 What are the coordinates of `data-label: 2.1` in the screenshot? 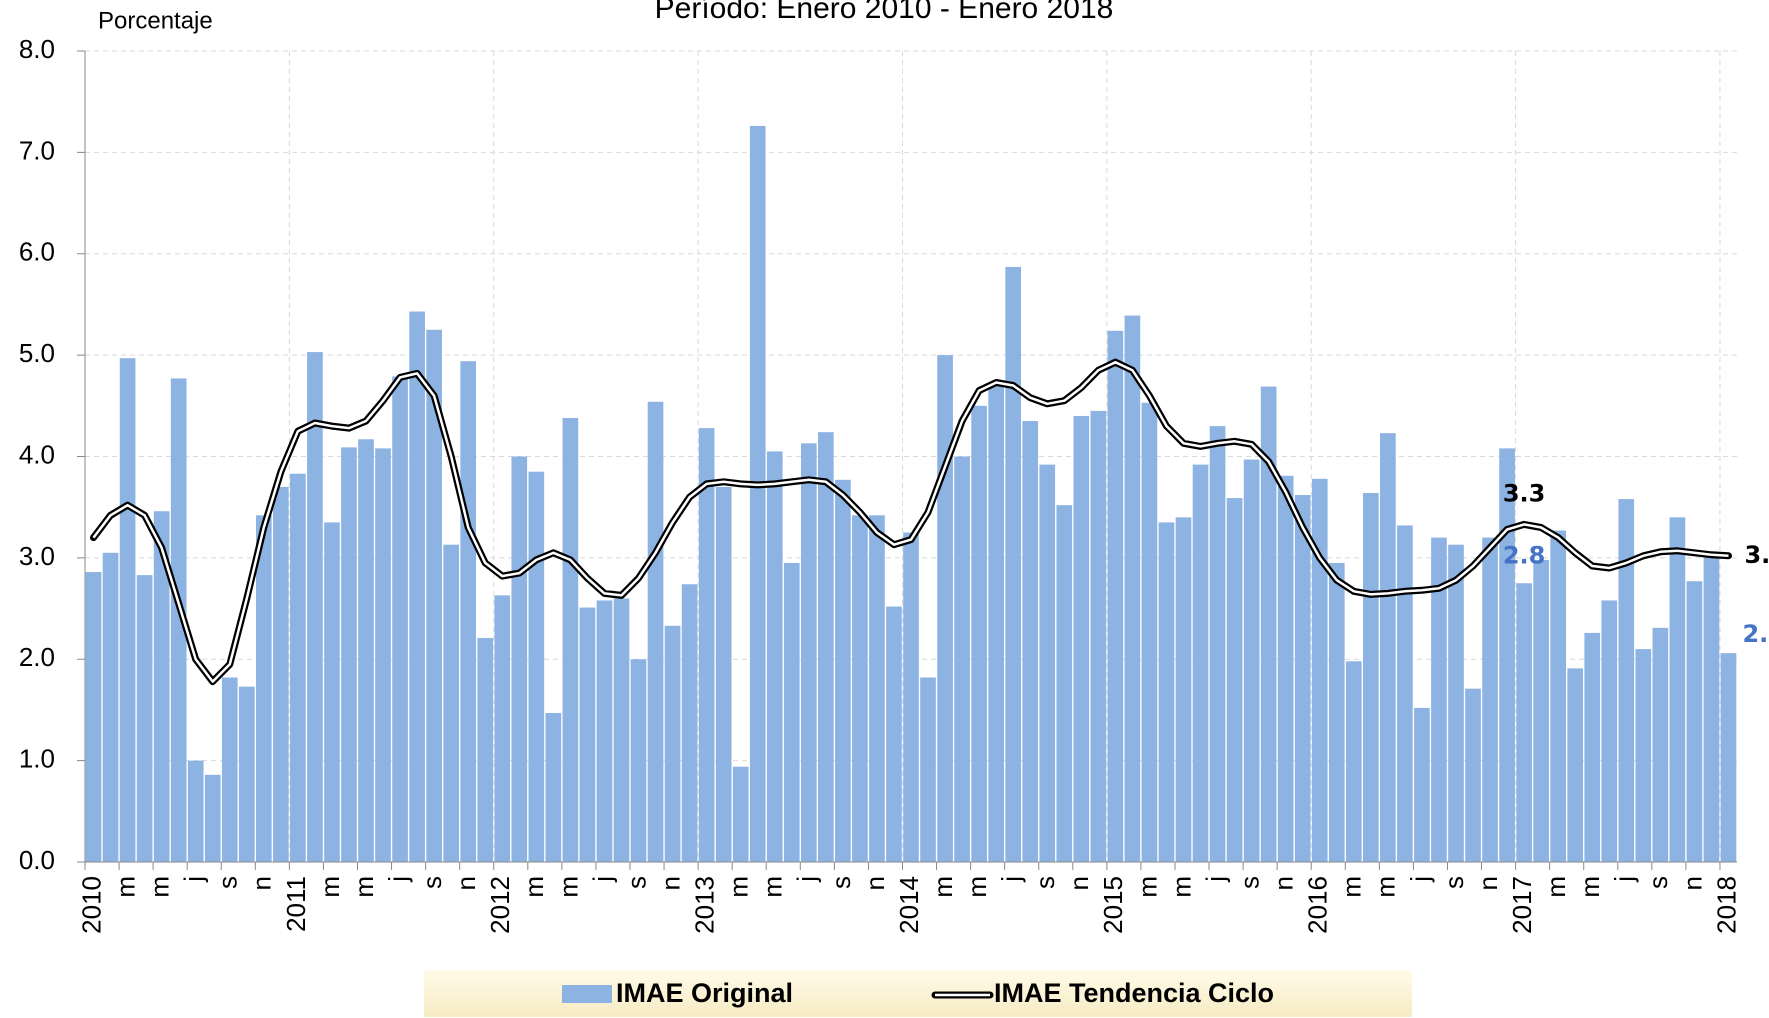 It's located at (1755, 634).